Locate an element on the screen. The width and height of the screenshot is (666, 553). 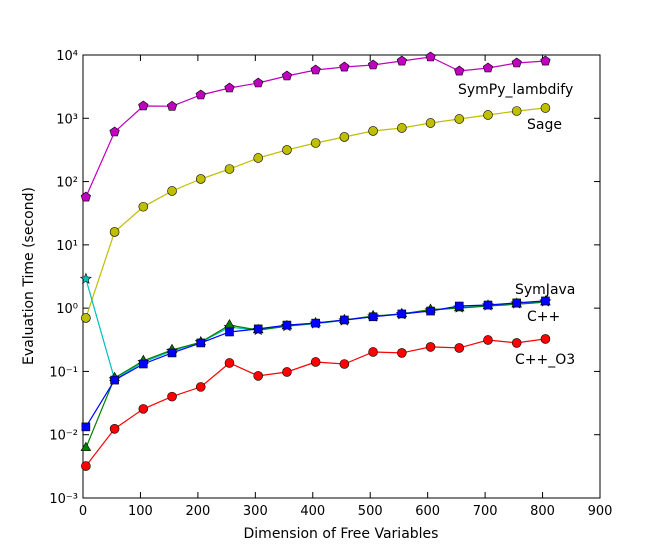
series-label: SymPy_lambdify is located at coordinates (515, 90).